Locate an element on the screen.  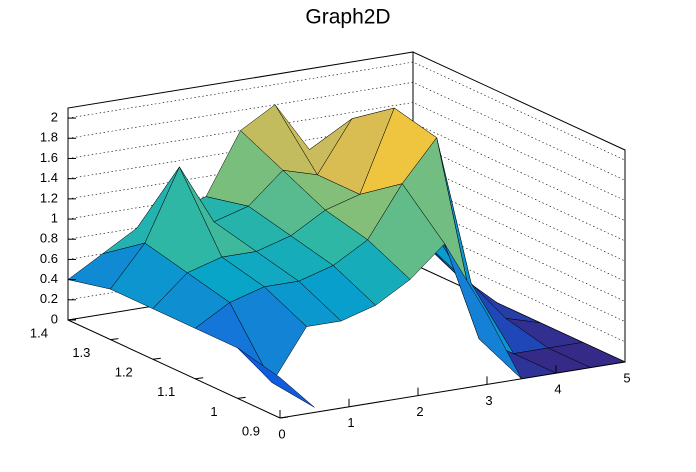
y-tick-label: 1.3 is located at coordinates (81, 352).